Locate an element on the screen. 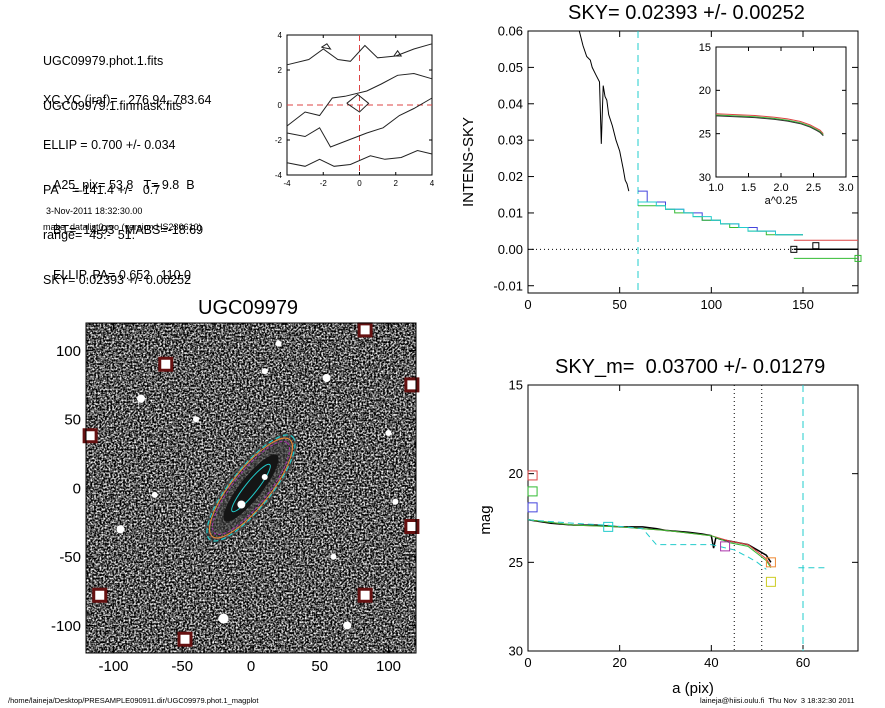 The height and width of the screenshot is (708, 885). galaxy-group is located at coordinates (251, 488).